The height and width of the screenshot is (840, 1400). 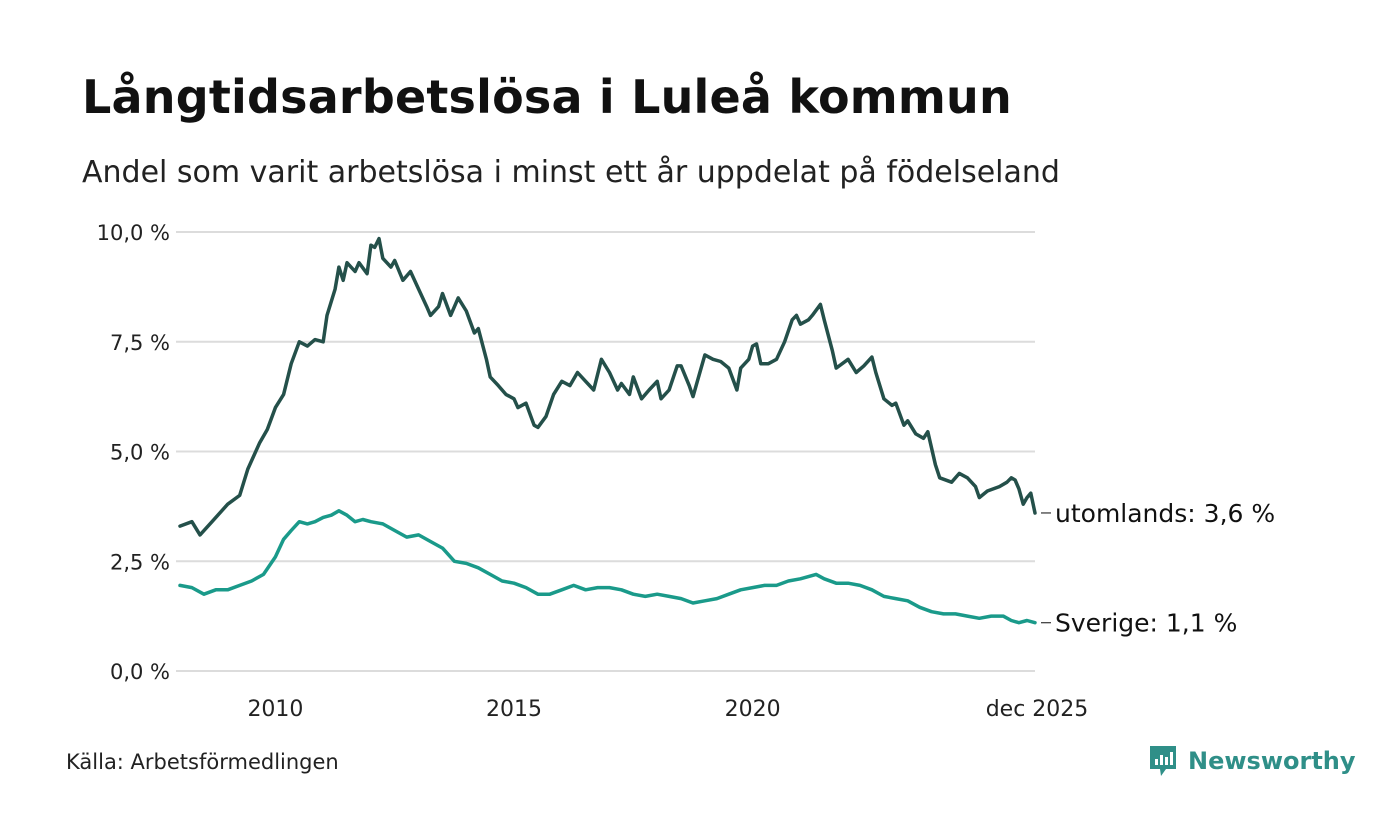 I want to click on end-label-utomlands: utomlands: 3,6 %, so click(x=1165, y=513).